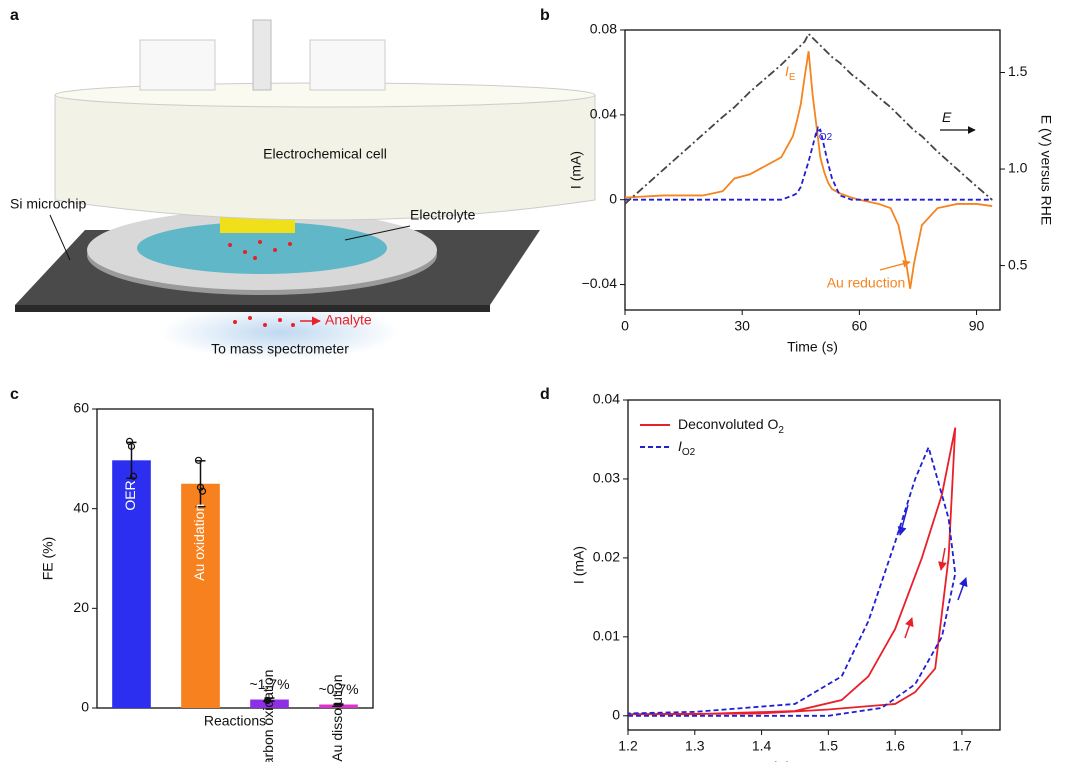  Describe the element at coordinates (814, 760) in the screenshot. I see `x-axis-label: E (V) versus RHE` at that location.